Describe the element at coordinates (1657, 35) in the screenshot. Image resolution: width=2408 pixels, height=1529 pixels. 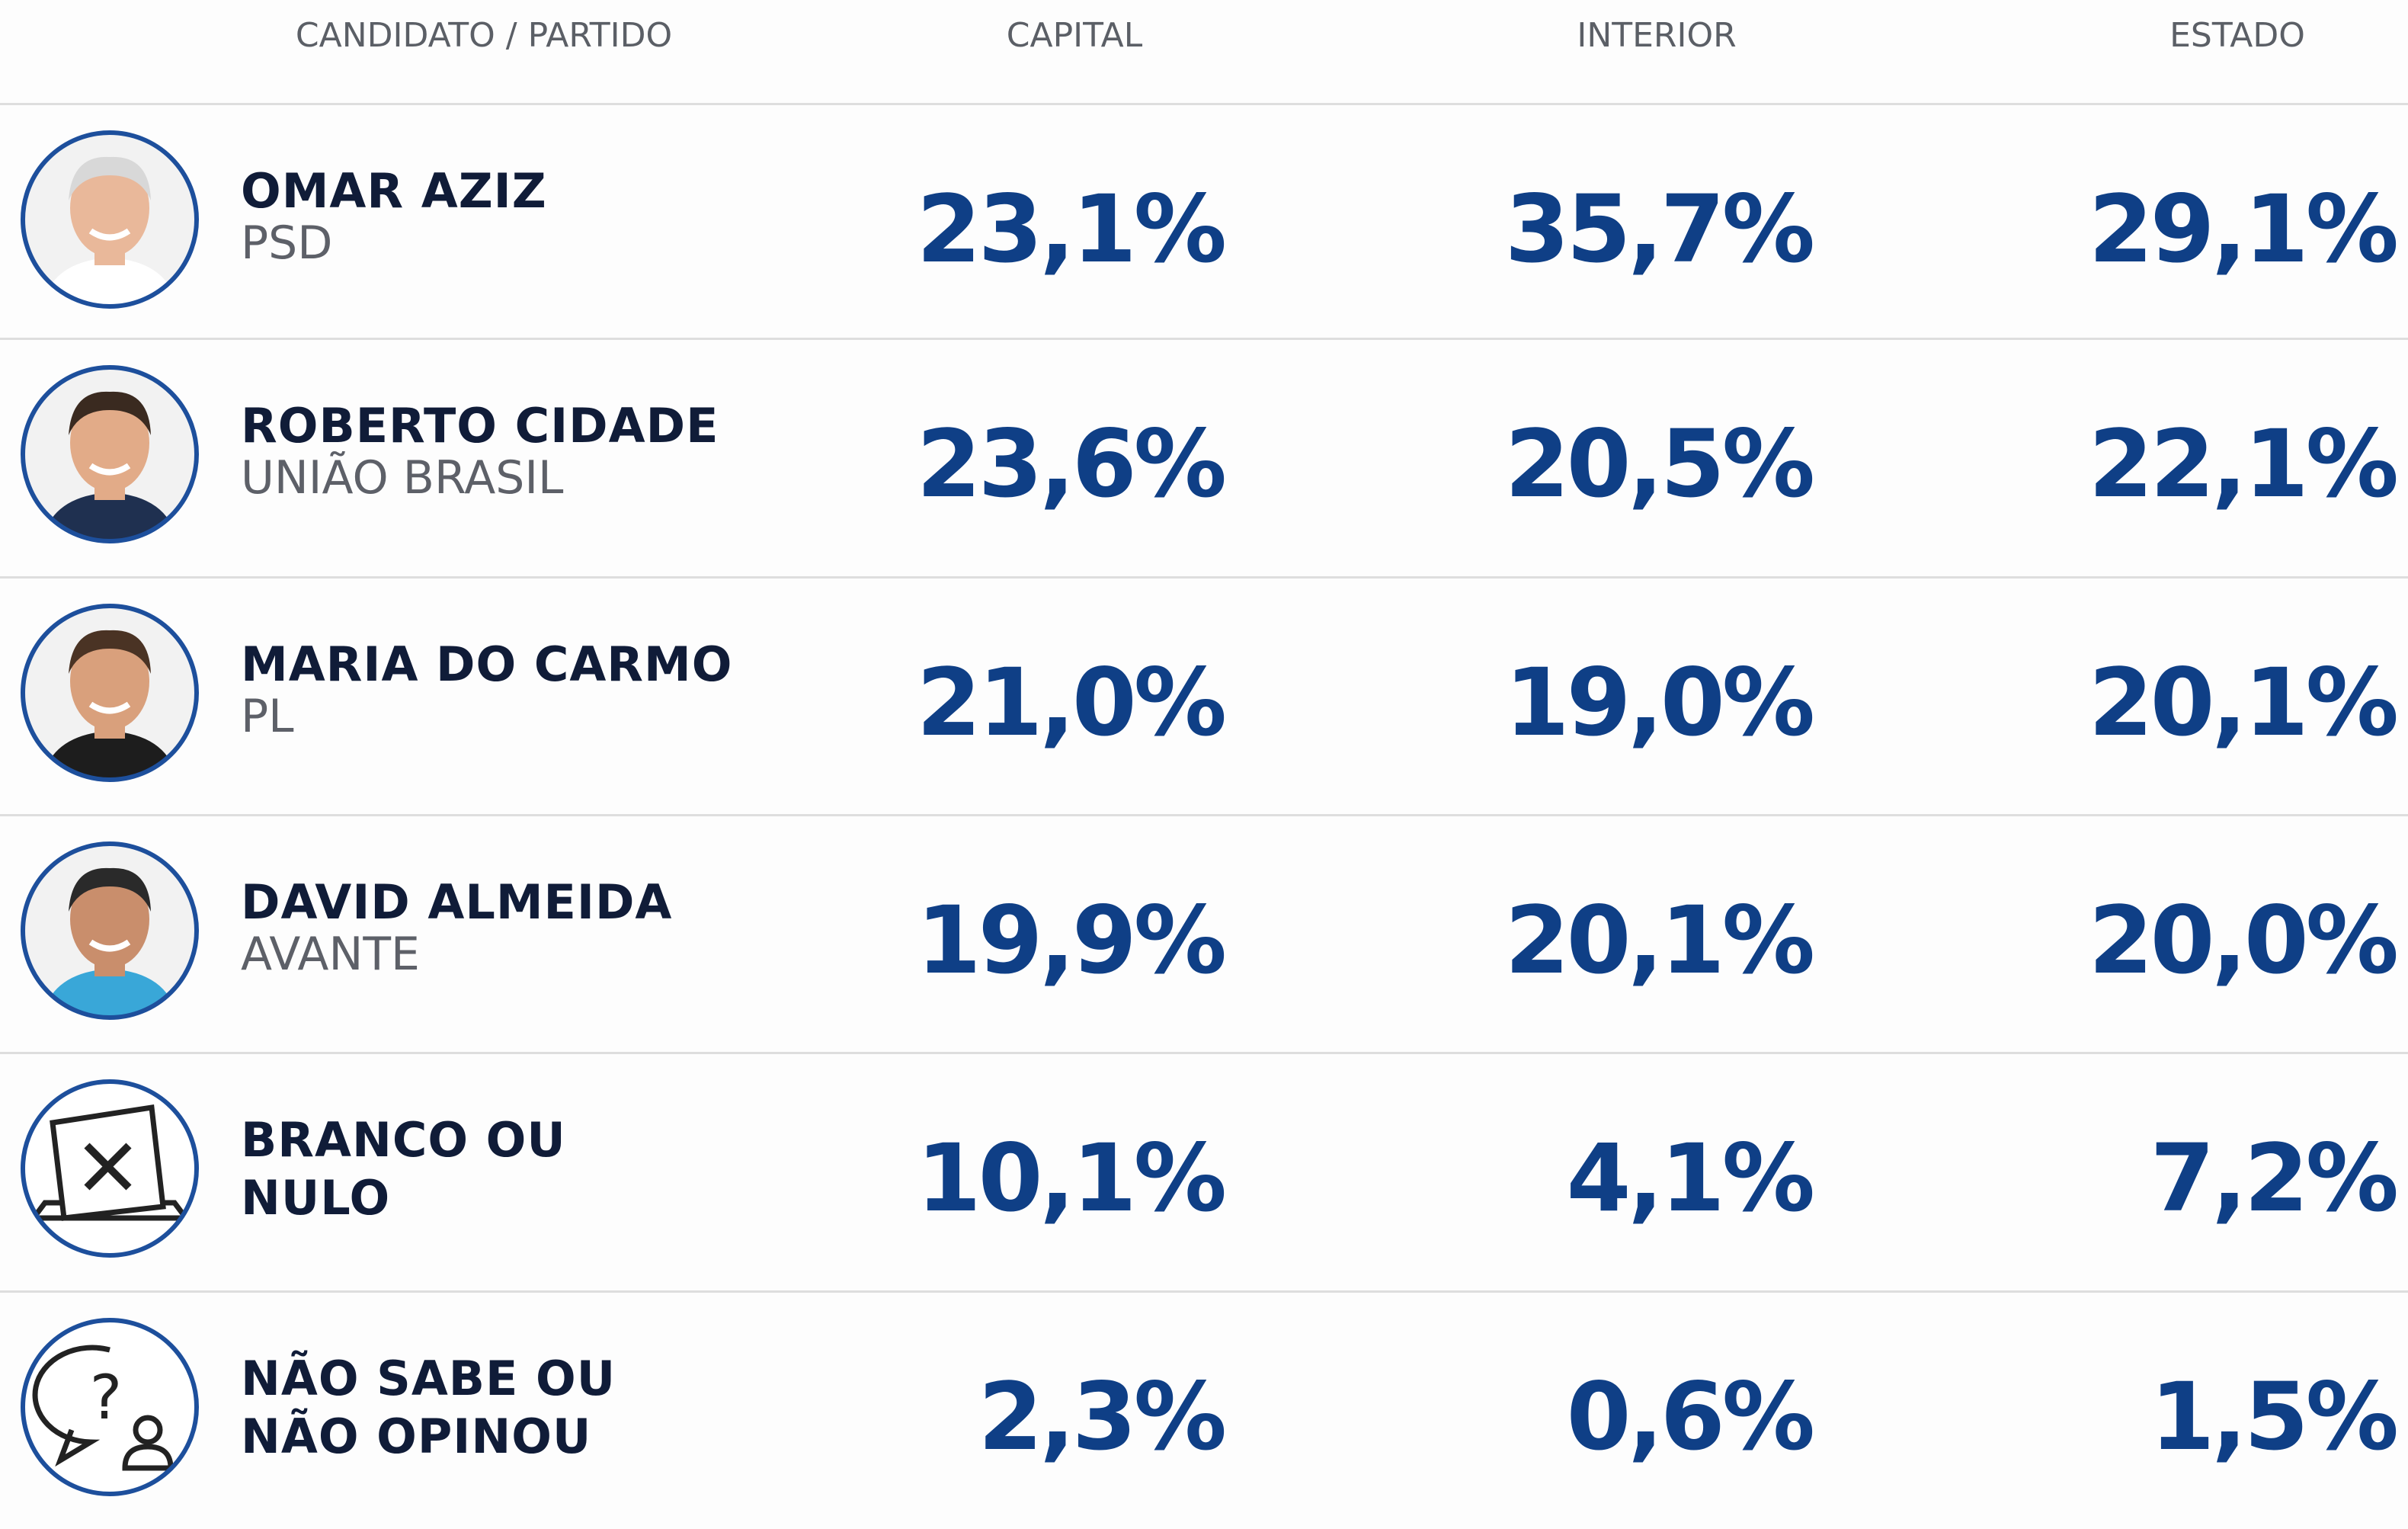
I see `header-interior: INTERIOR` at that location.